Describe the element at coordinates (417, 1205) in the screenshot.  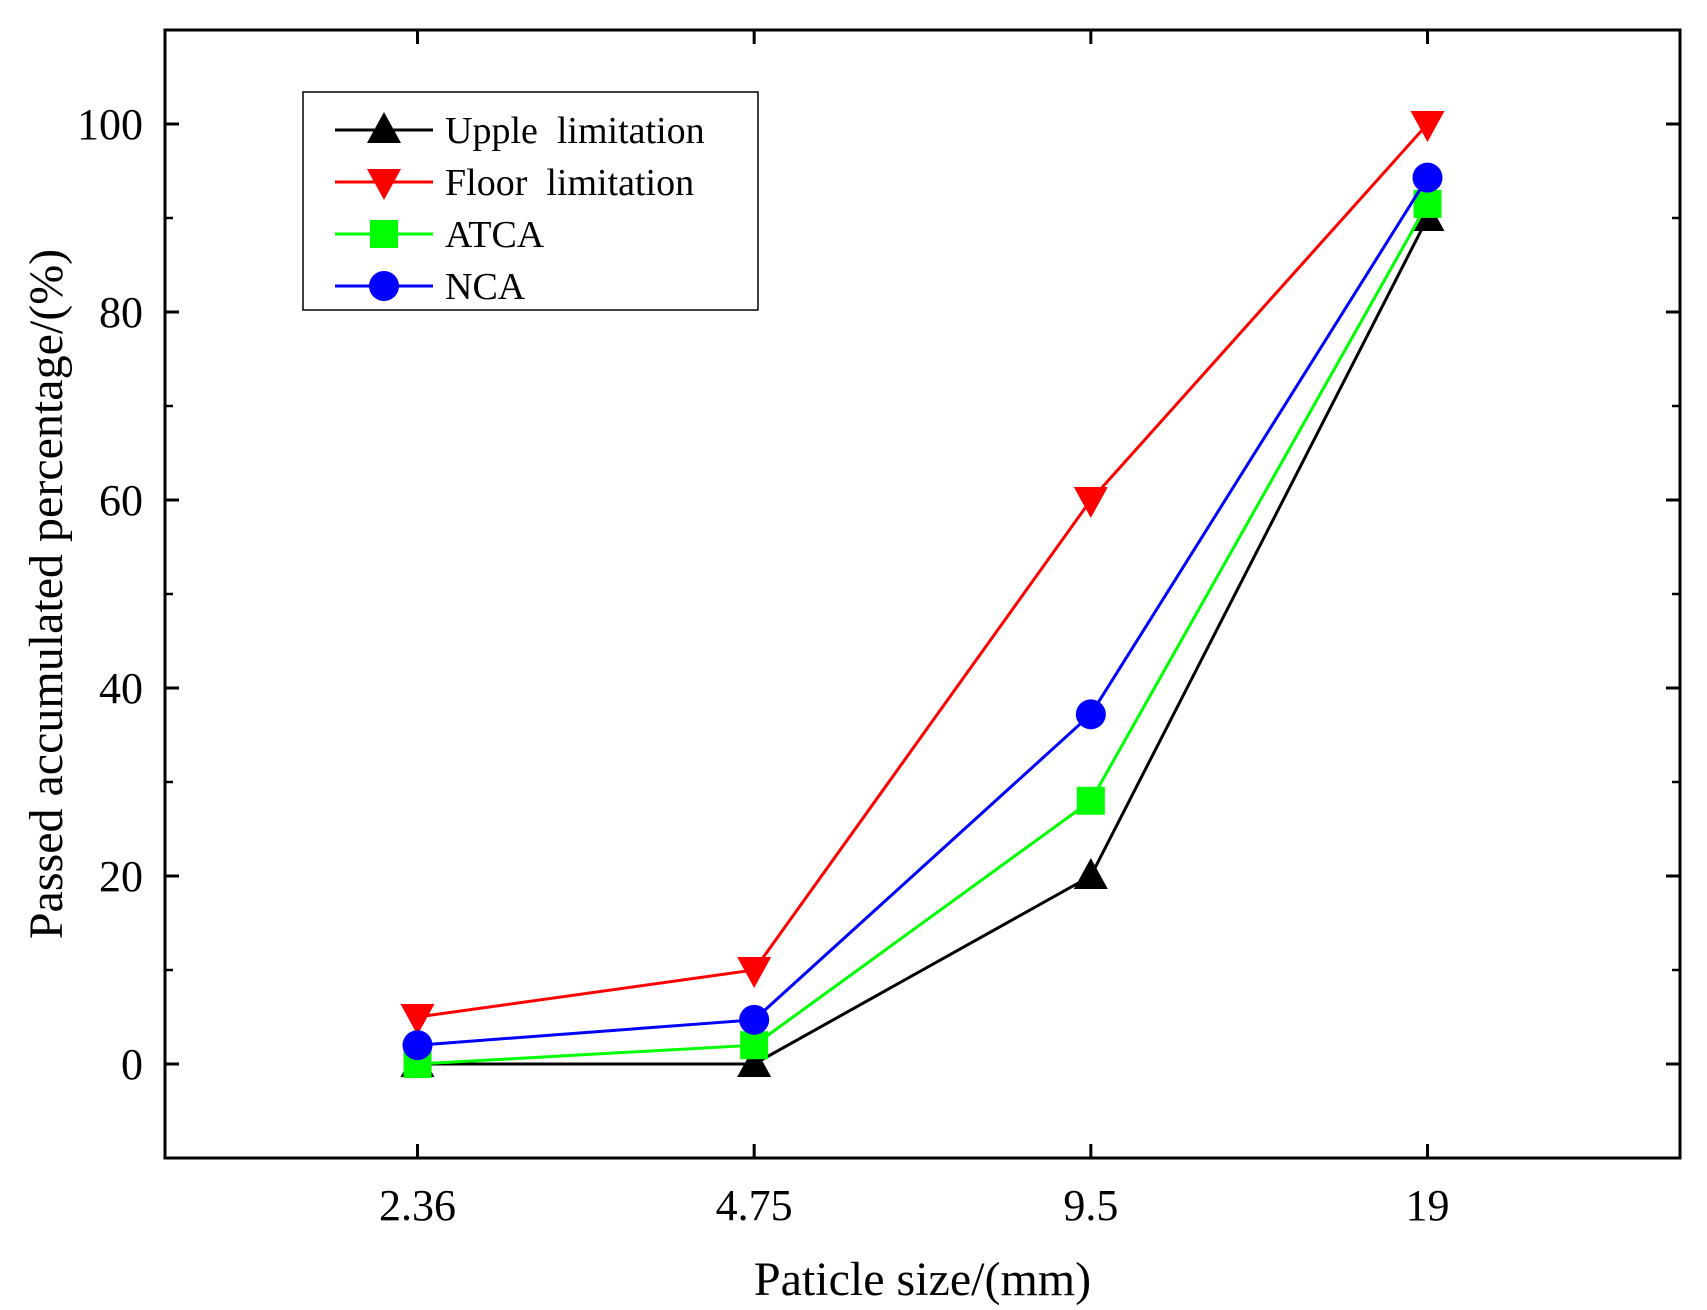
I see `x-tick-label: 2.36` at that location.